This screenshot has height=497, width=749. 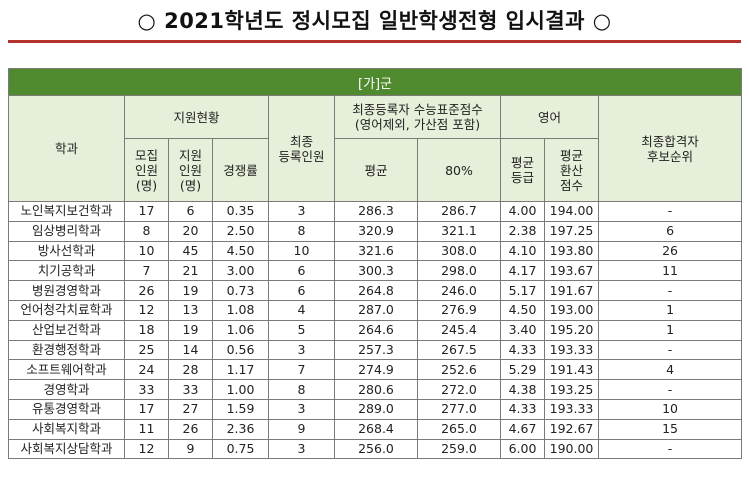 What do you see at coordinates (376, 449) in the screenshot?
I see `cell-csat-avg: 256.0` at bounding box center [376, 449].